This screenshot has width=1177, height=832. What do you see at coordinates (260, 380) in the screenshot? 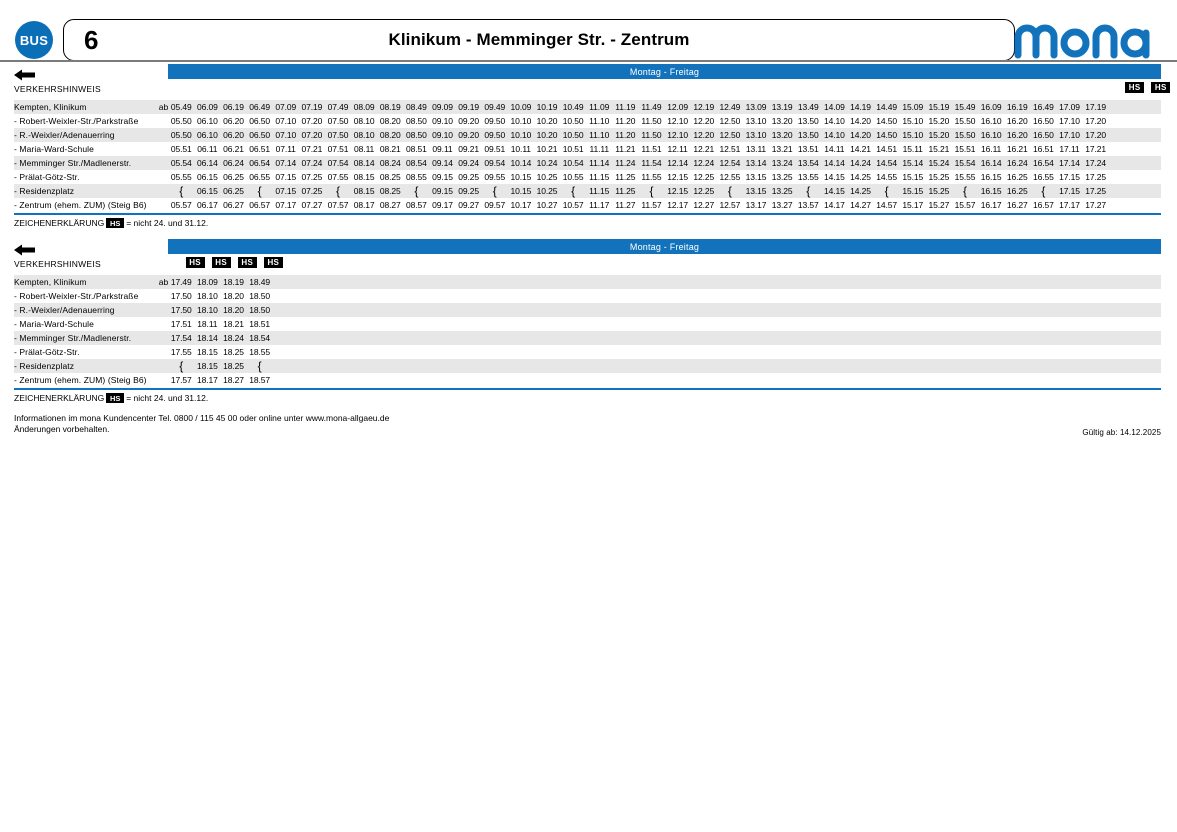
I see `departure-time-cell: 18.57` at bounding box center [260, 380].